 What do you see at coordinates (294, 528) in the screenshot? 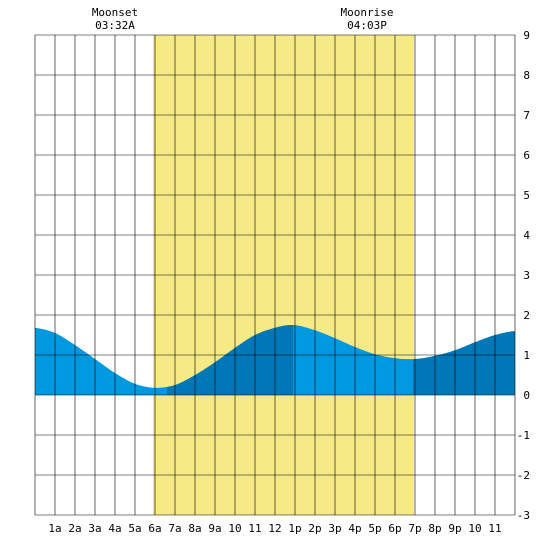
I see `x-tick-label: 1p` at bounding box center [294, 528].